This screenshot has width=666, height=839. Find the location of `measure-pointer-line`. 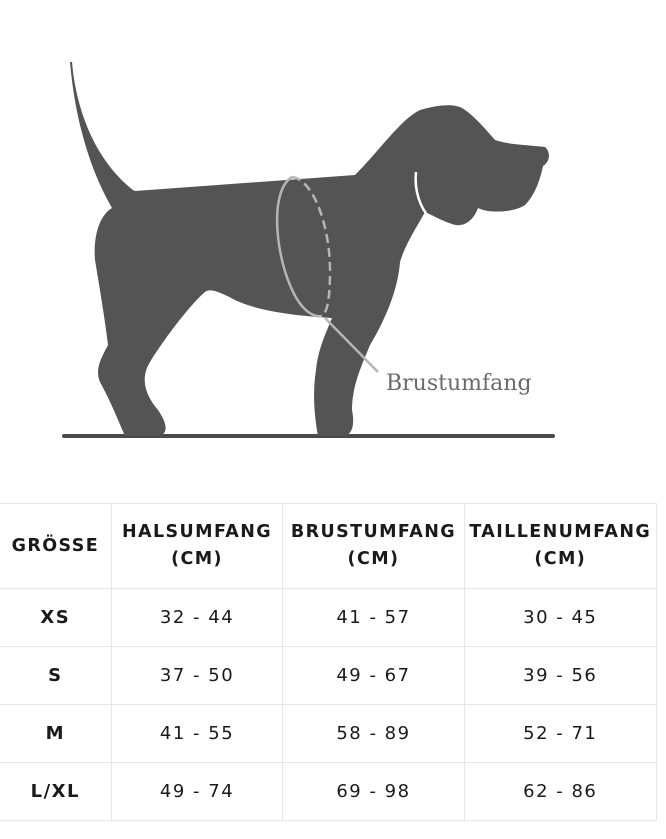

measure-pointer-line is located at coordinates (351, 345).